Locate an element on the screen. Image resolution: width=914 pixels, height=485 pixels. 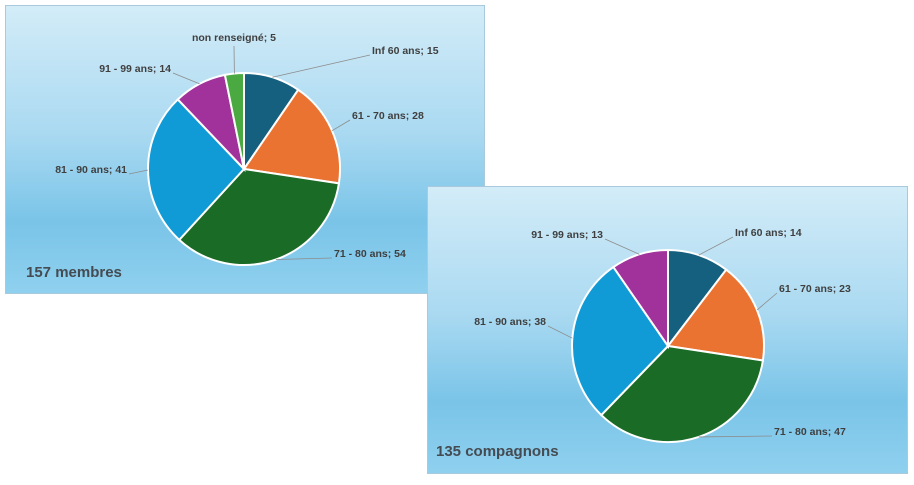
chart-caption-compagnons: 135 compagnons is located at coordinates (497, 451).